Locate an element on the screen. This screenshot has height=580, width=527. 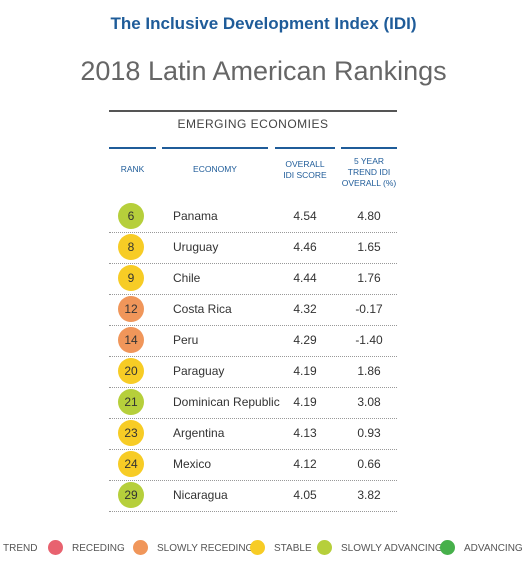
legend-slowly-advancing-swatch is located at coordinates (324, 547).